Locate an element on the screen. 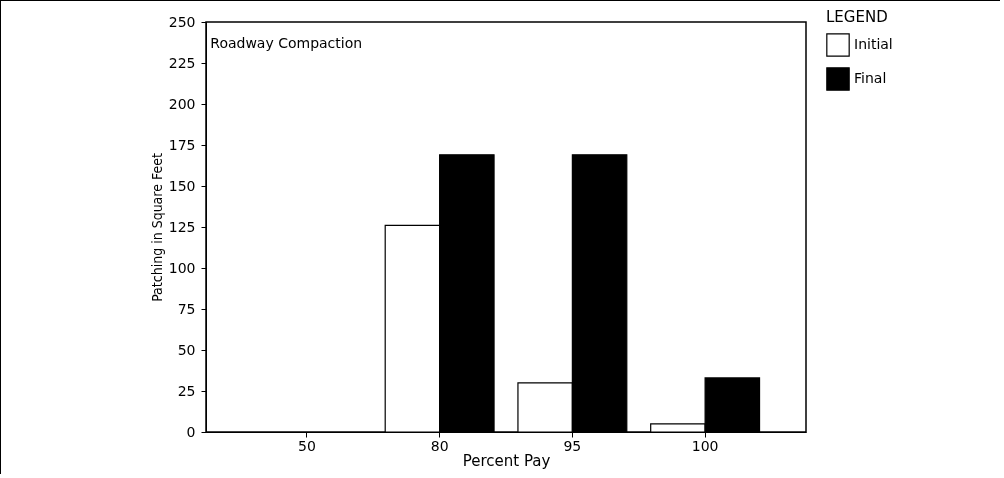 The width and height of the screenshot is (1004, 478). x-tick-label: 50 is located at coordinates (306, 445).